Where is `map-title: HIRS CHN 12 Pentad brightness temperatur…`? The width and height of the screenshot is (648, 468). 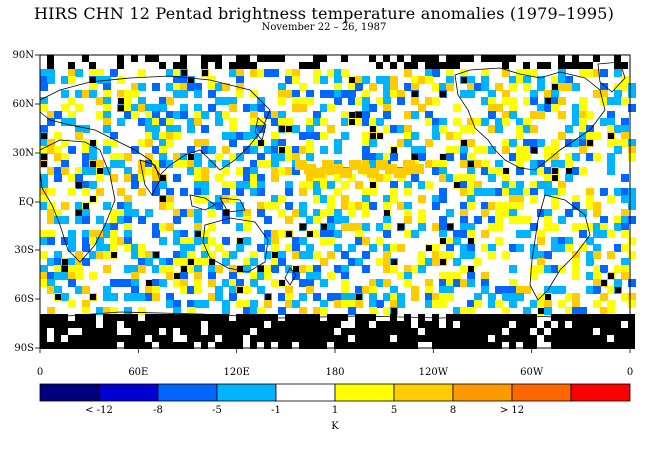
map-title: HIRS CHN 12 Pentad brightness temperatur… is located at coordinates (324, 13).